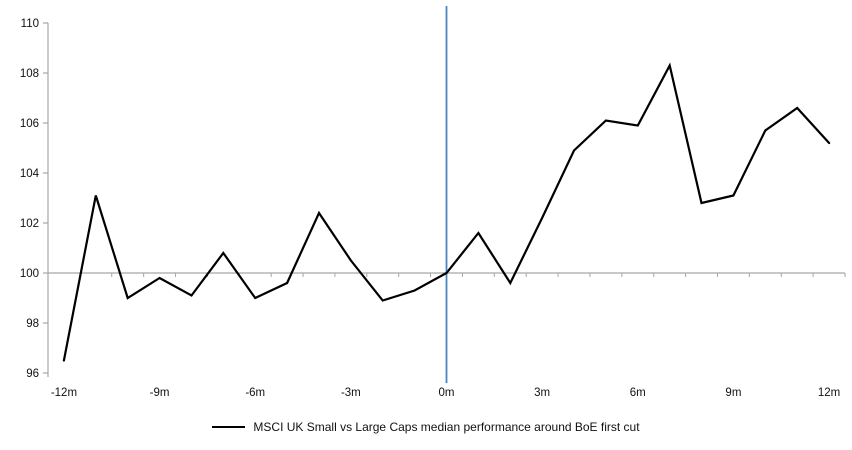 This screenshot has height=450, width=852. Describe the element at coordinates (30, 24) in the screenshot. I see `y-tick-label: 110` at that location.